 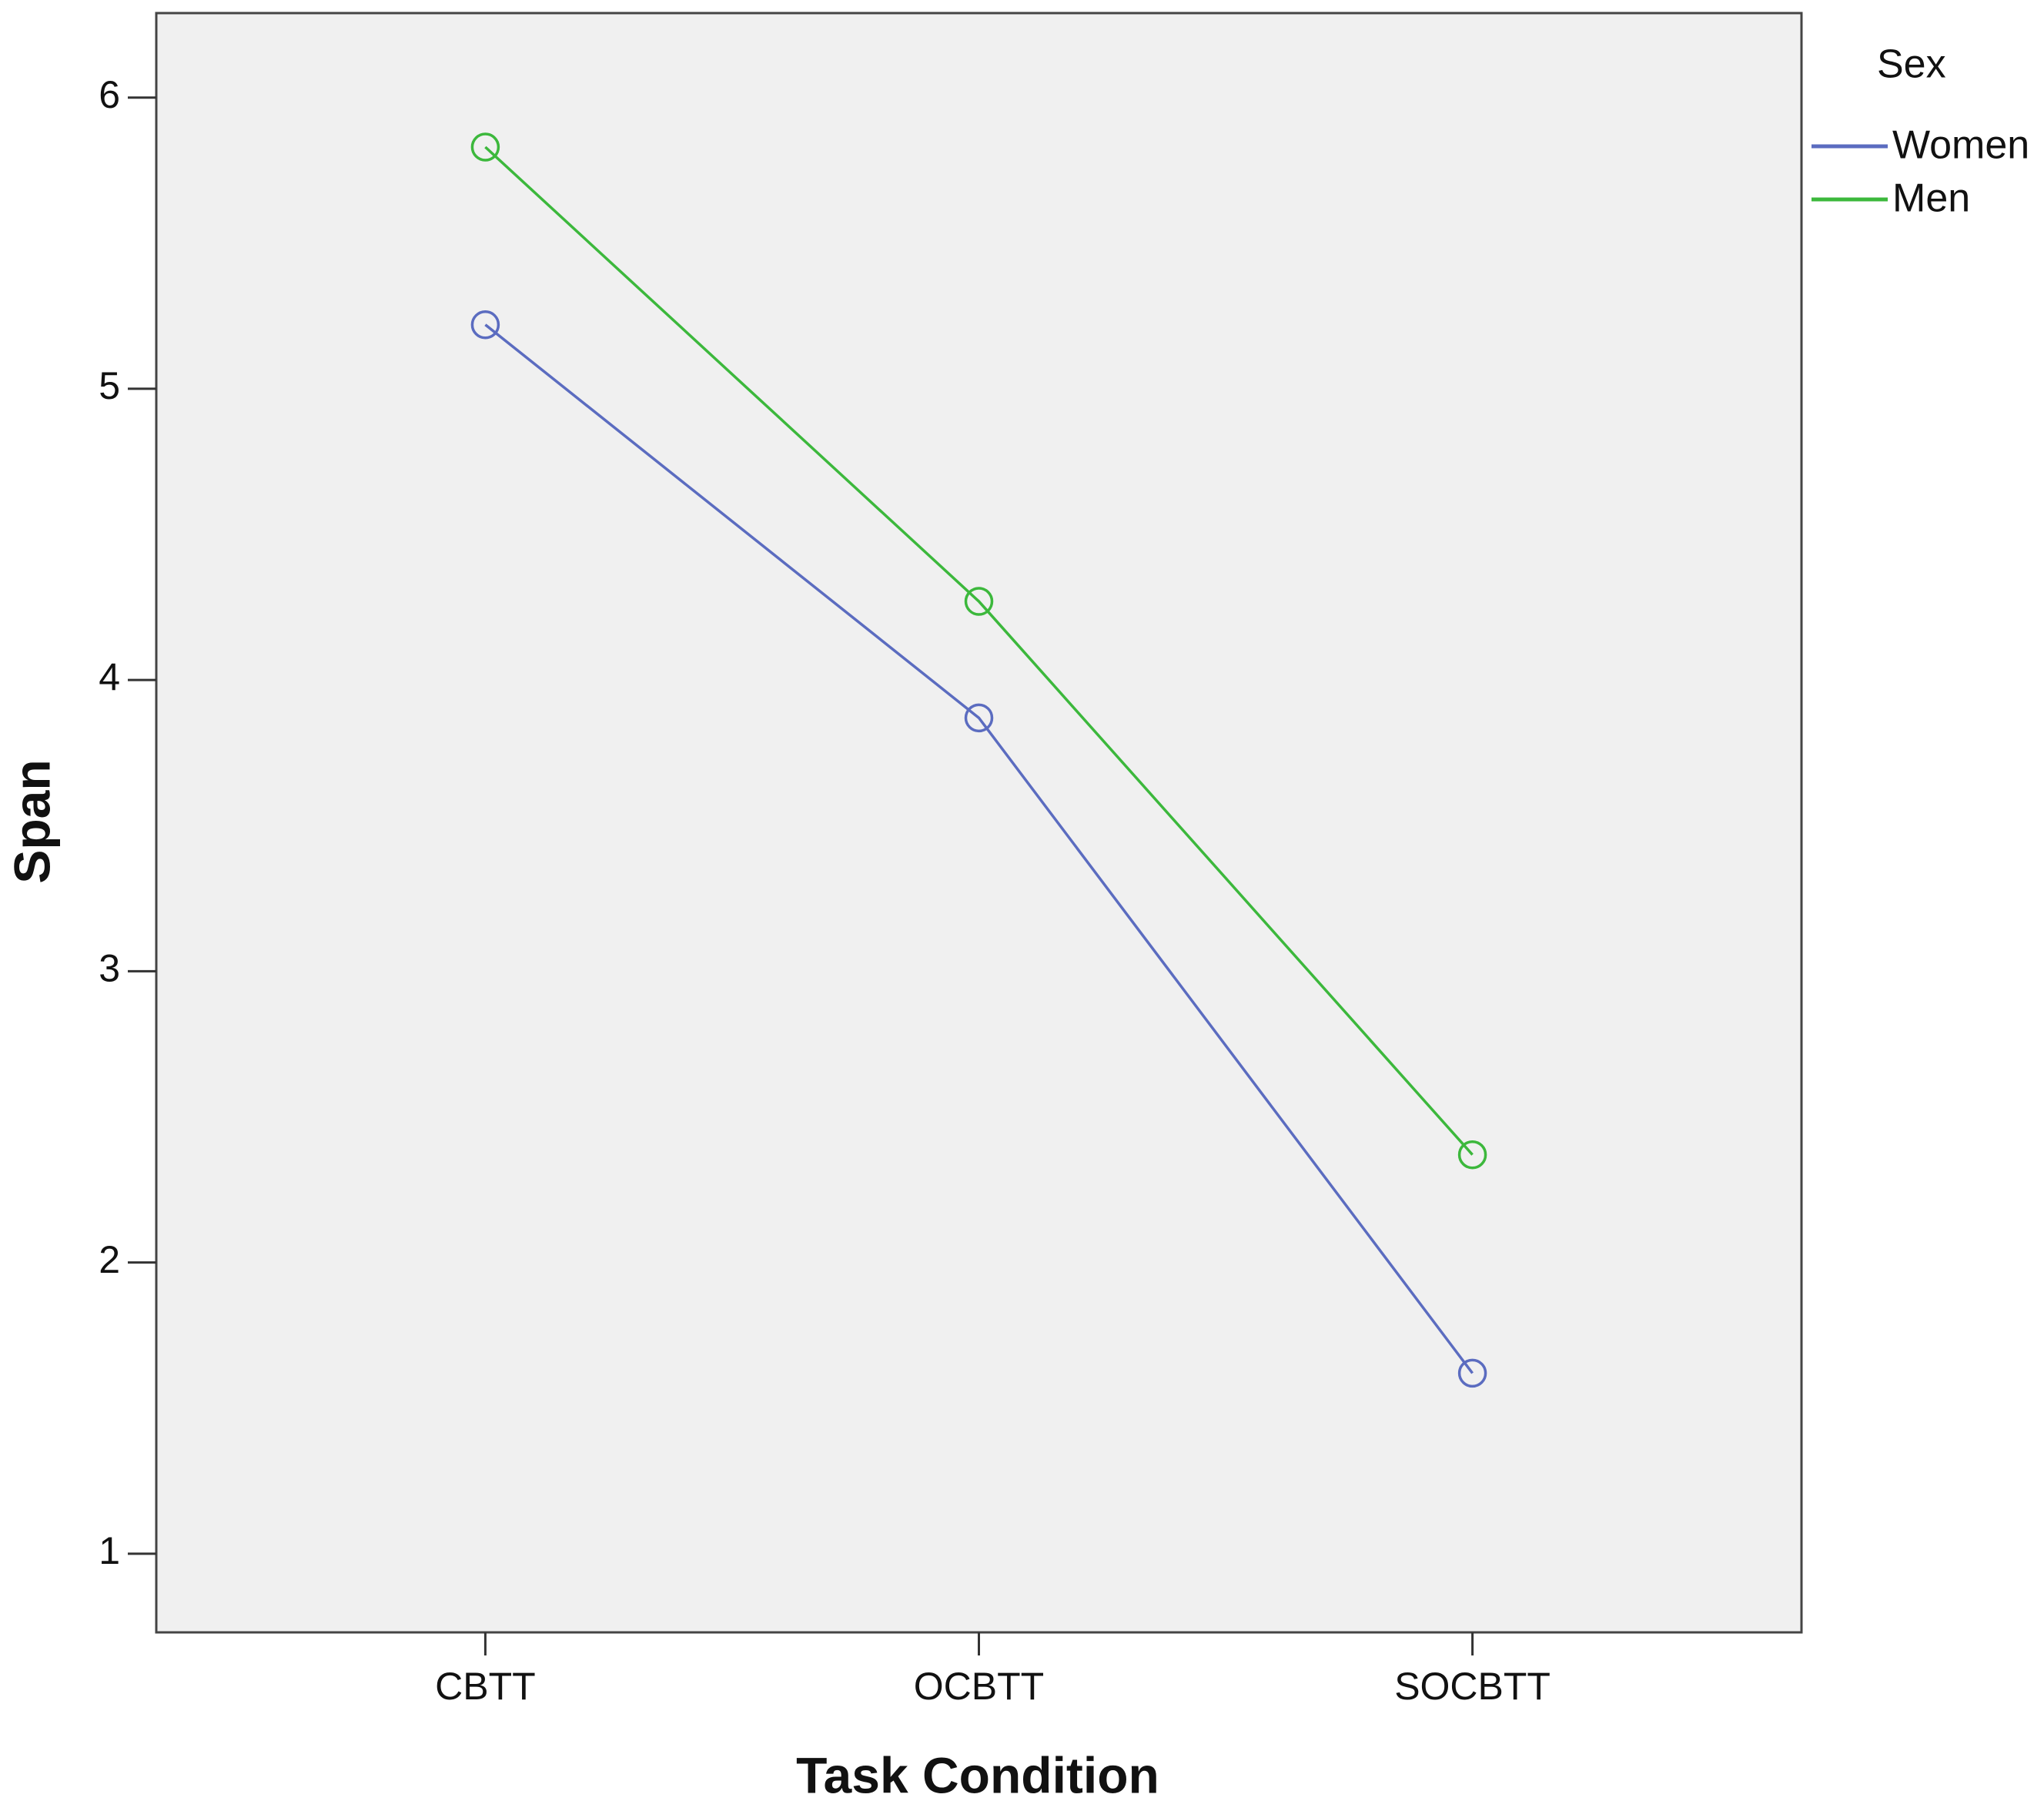 What do you see at coordinates (977, 1774) in the screenshot?
I see `x-axis-title: Task Condition` at bounding box center [977, 1774].